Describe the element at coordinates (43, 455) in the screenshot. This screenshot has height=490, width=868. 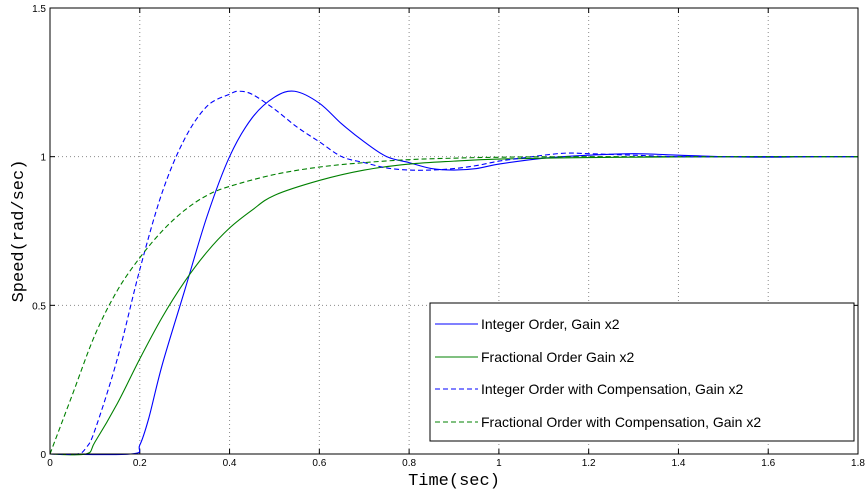
I see `y-tick-label: 0` at that location.